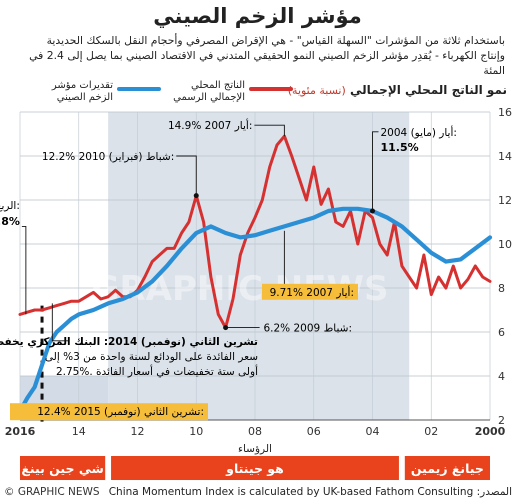 The height and width of the screenshot is (503, 515). Describe the element at coordinates (501, 288) in the screenshot. I see `y-tick-label: 8` at that location.